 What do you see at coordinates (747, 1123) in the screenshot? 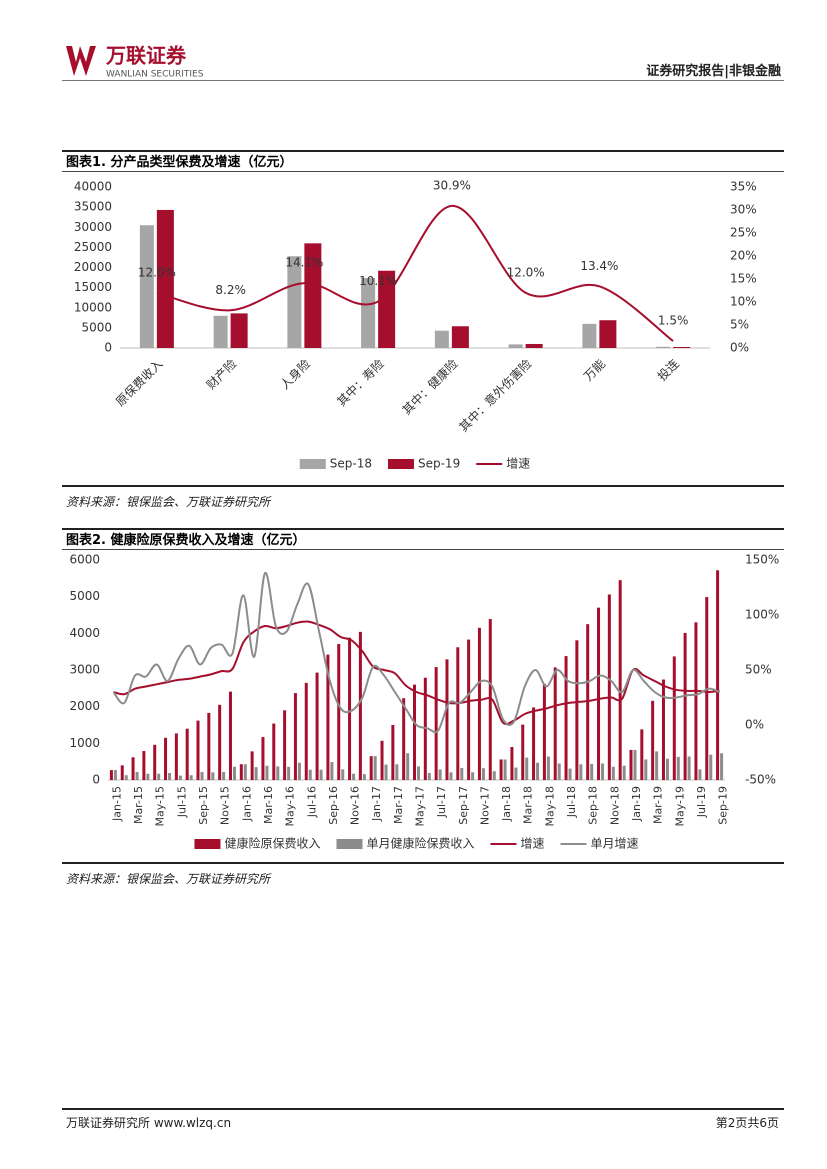
I see `footer-page: 第2页共6页` at bounding box center [747, 1123].